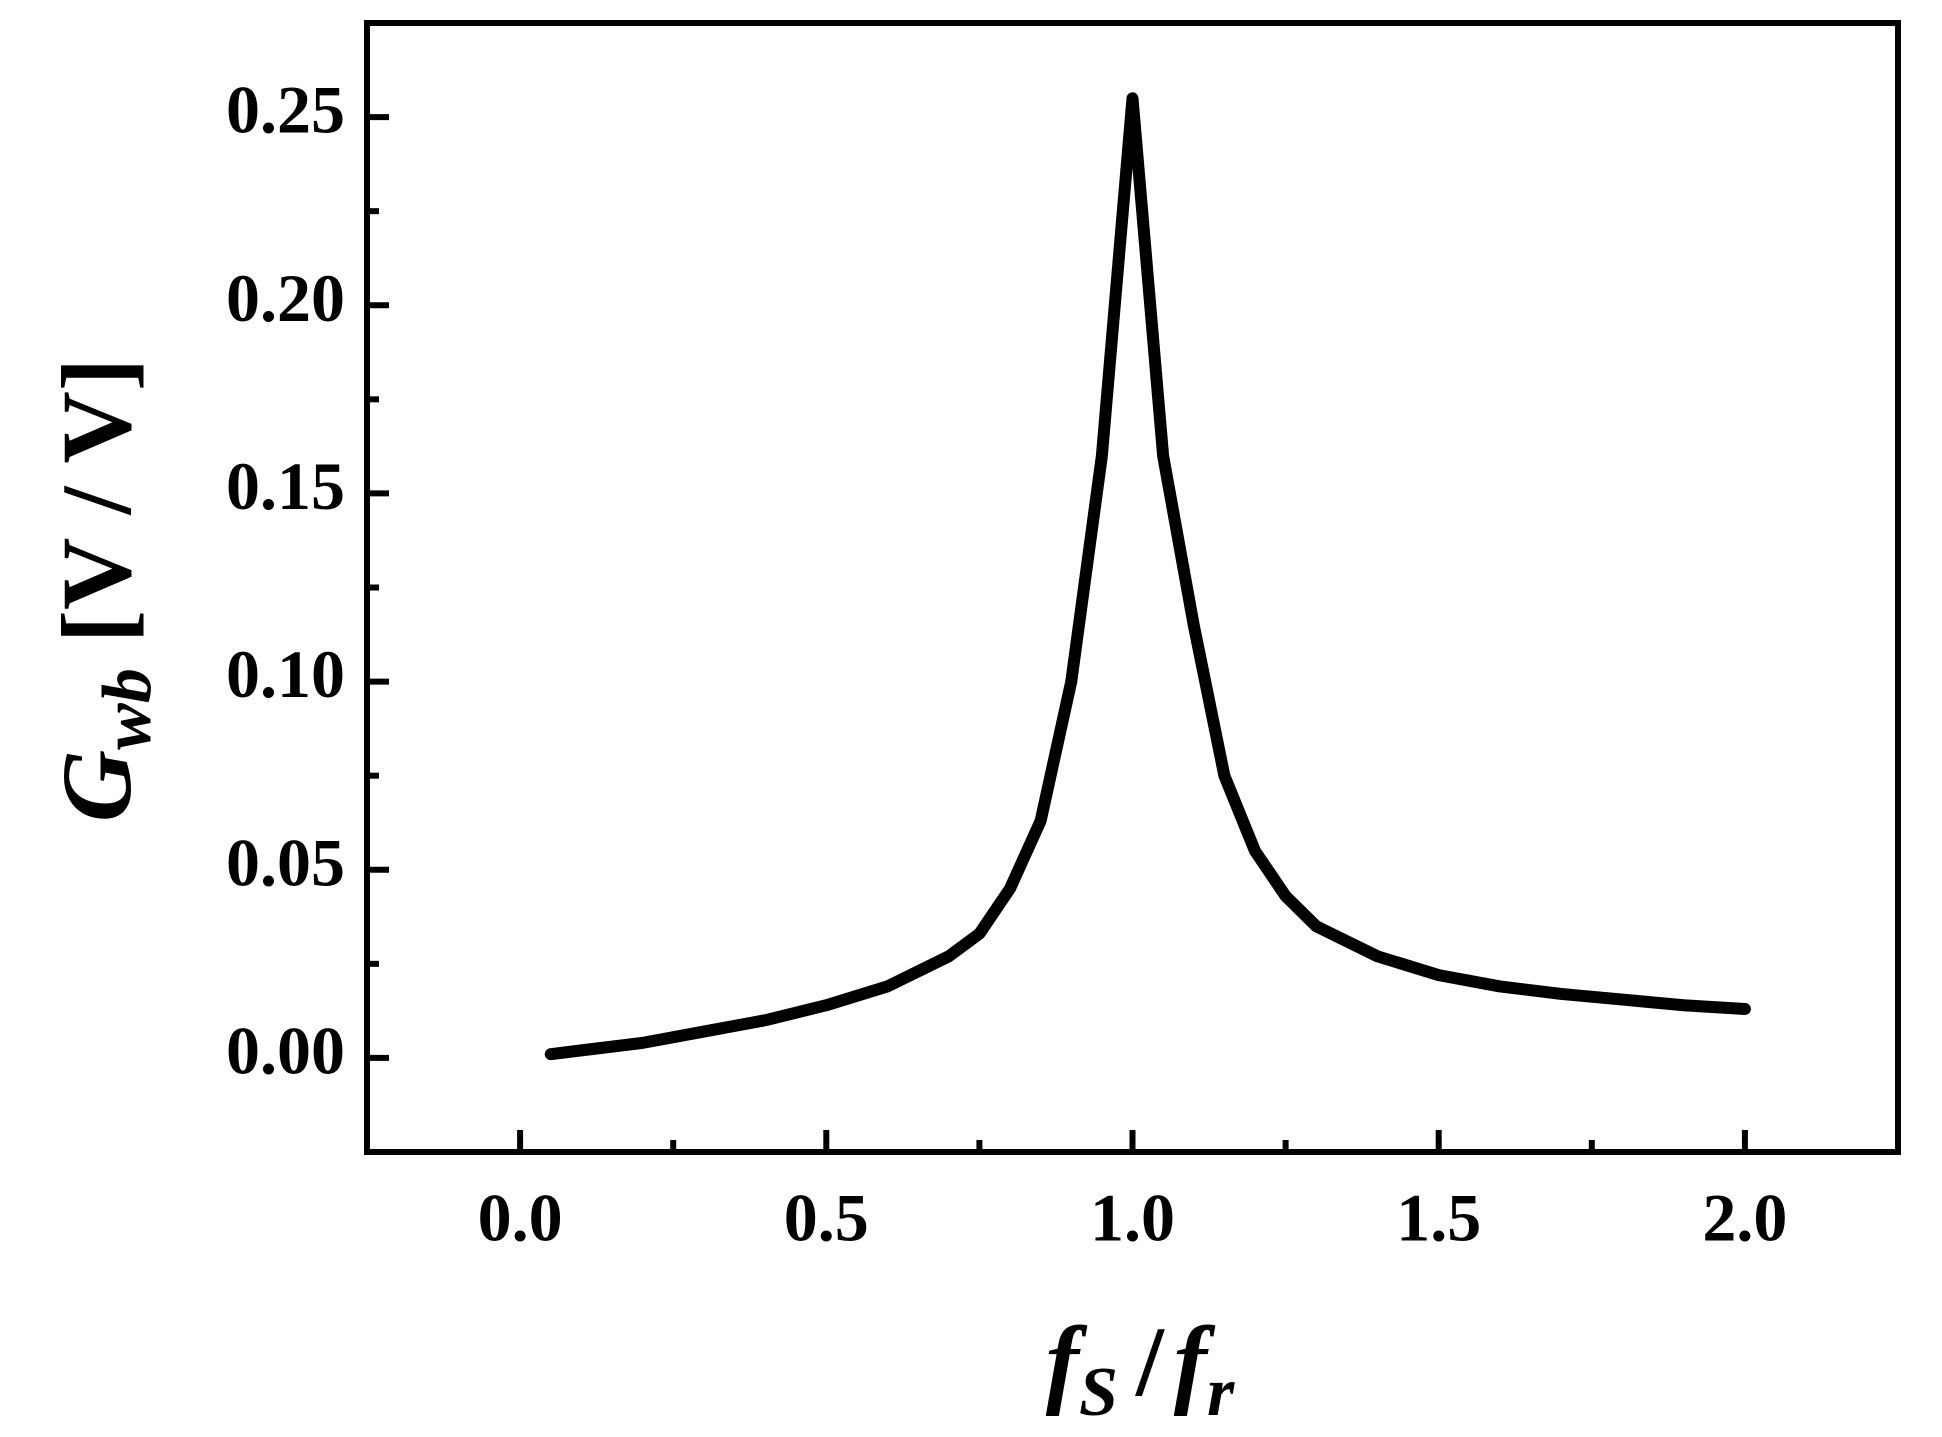  I want to click on y-tick-label: 0.25, so click(285, 110).